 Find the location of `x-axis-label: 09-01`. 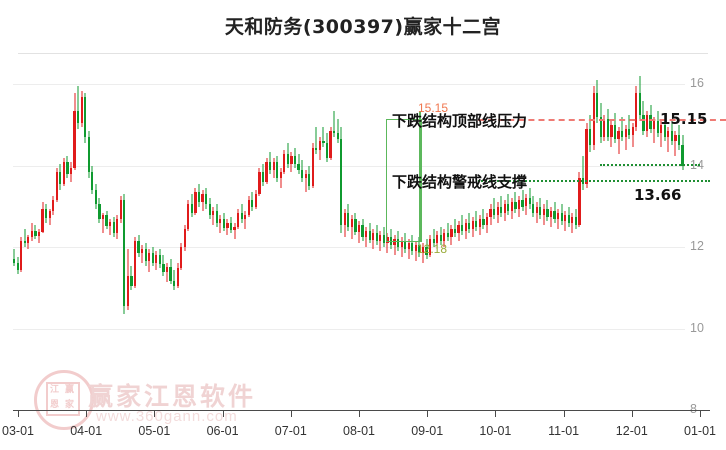

x-axis-label: 09-01 is located at coordinates (427, 431).